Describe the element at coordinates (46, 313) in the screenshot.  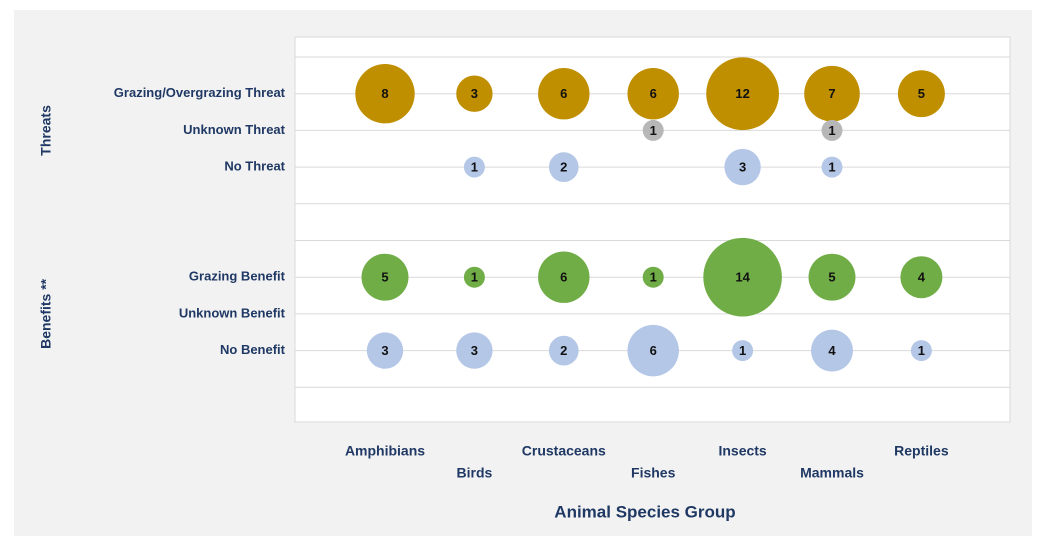
I see `group-label: Benefits **` at that location.